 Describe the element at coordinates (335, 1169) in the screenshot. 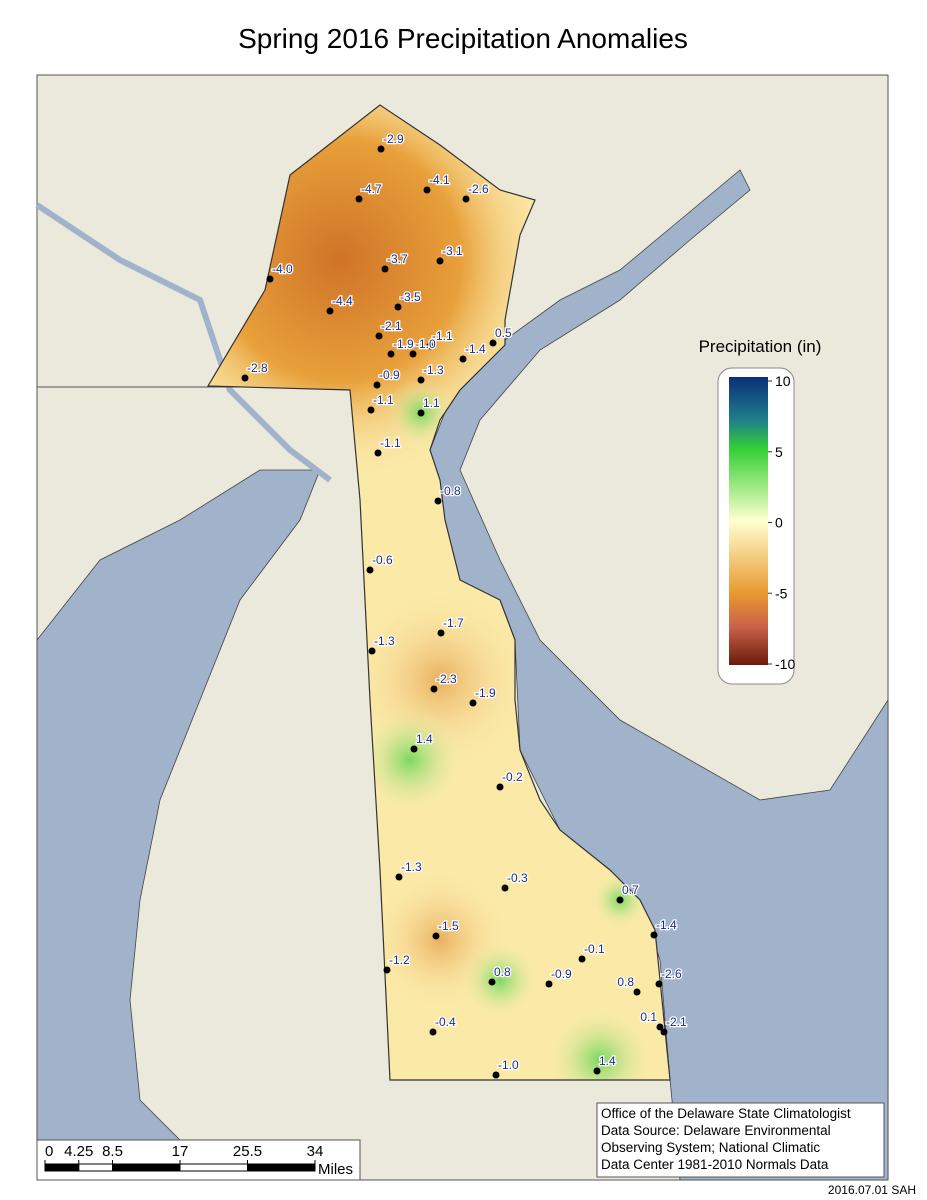

I see `scale-unit: Miles` at that location.